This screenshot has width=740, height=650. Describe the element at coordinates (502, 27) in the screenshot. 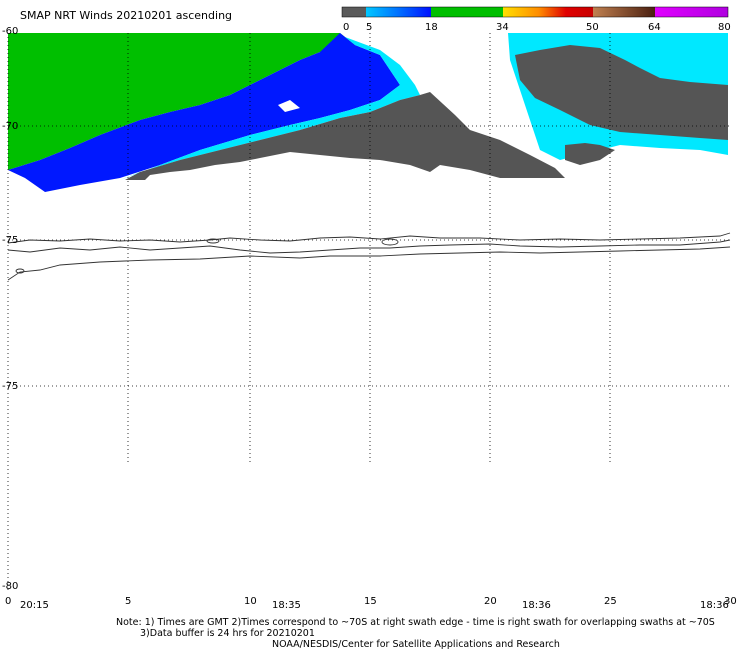

I see `colorbar-label: 34` at that location.